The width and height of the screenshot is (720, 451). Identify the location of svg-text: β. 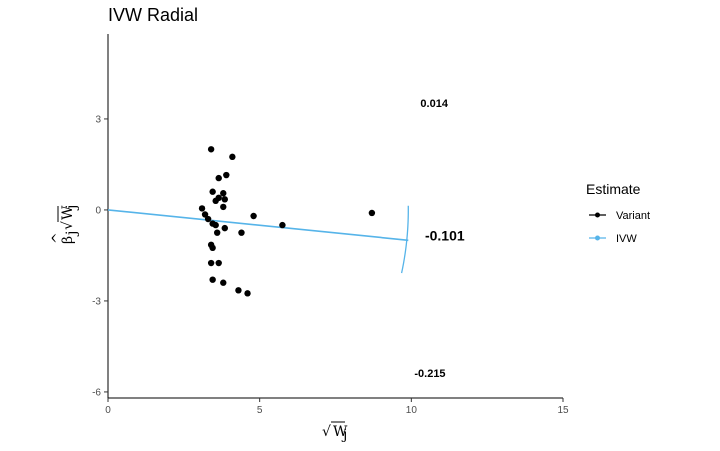
(68, 240).